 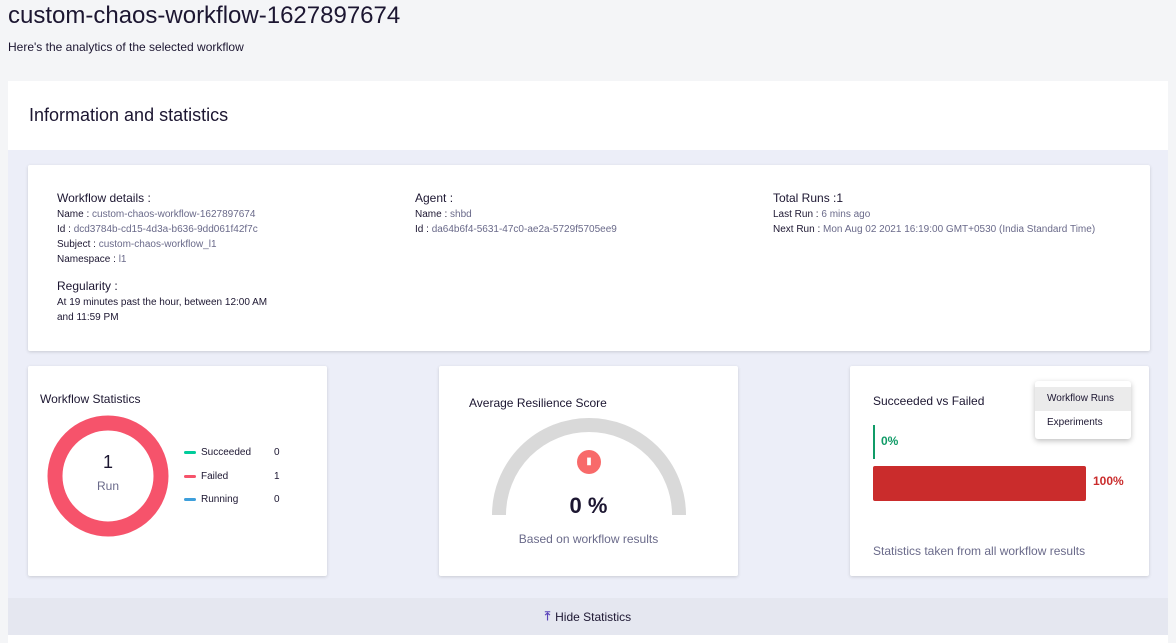 What do you see at coordinates (107, 462) in the screenshot?
I see `total-runs-count: 1` at bounding box center [107, 462].